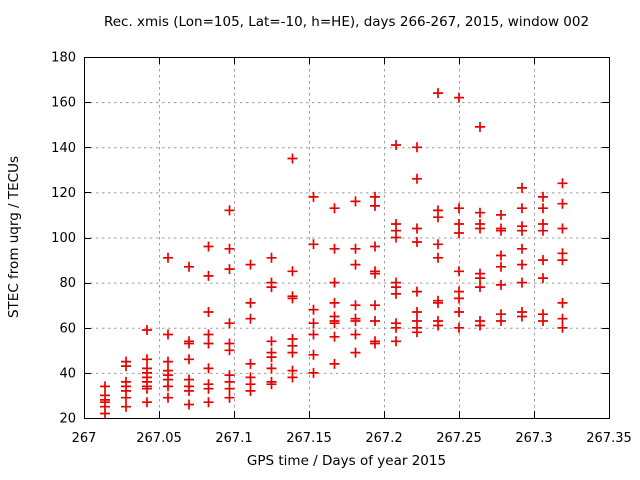  What do you see at coordinates (159, 438) in the screenshot?
I see `svg-text: 267.05` at bounding box center [159, 438].